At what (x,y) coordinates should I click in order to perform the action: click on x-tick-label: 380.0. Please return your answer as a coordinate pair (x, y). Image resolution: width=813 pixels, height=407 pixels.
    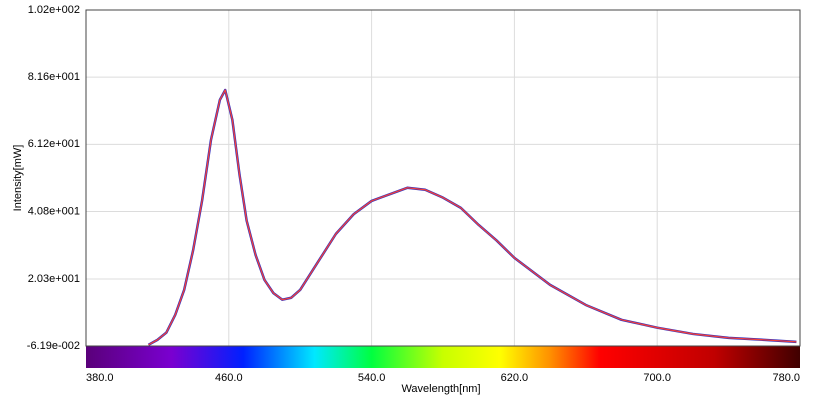
    Looking at the image, I should click on (100, 378).